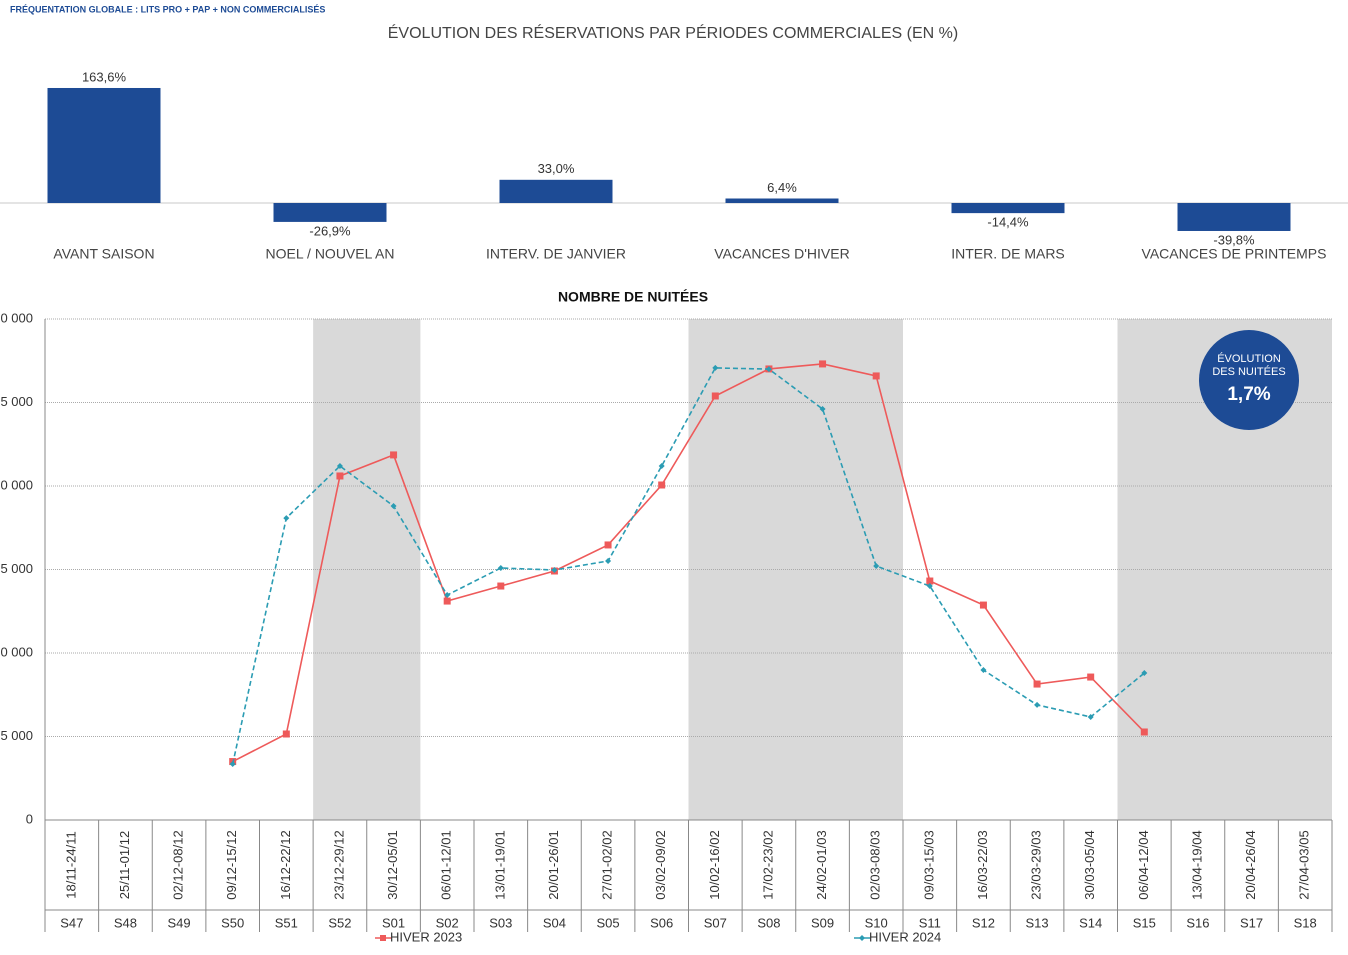 The width and height of the screenshot is (1348, 955). Describe the element at coordinates (178, 864) in the screenshot. I see `x-date-label: 02/12-08/12` at that location.